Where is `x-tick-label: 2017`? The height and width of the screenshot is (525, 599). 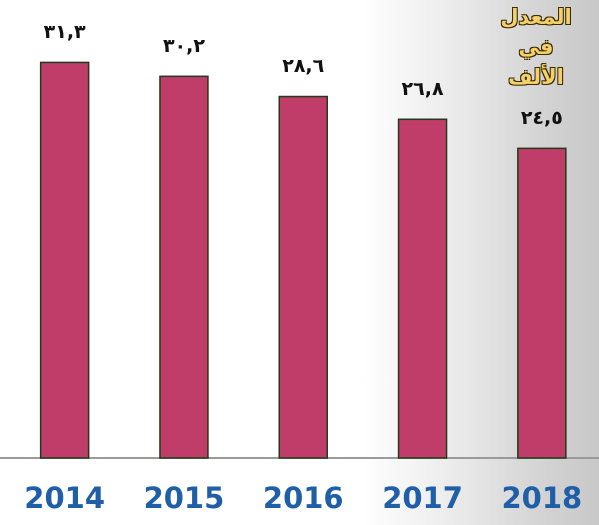
x-tick-label: 2017 is located at coordinates (422, 498).